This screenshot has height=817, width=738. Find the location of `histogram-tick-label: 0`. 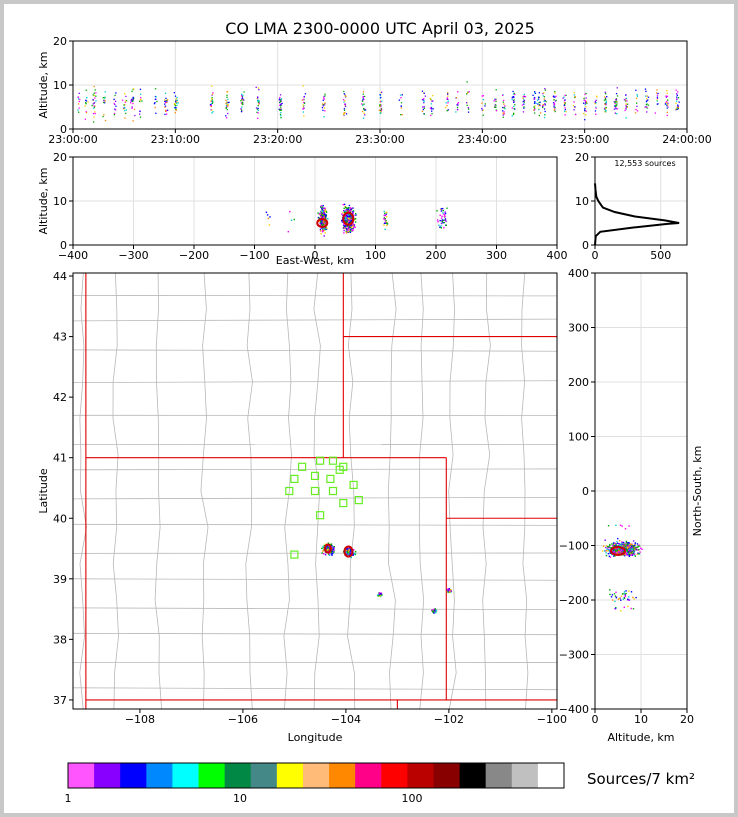

histogram-tick-label: 0 is located at coordinates (585, 245).